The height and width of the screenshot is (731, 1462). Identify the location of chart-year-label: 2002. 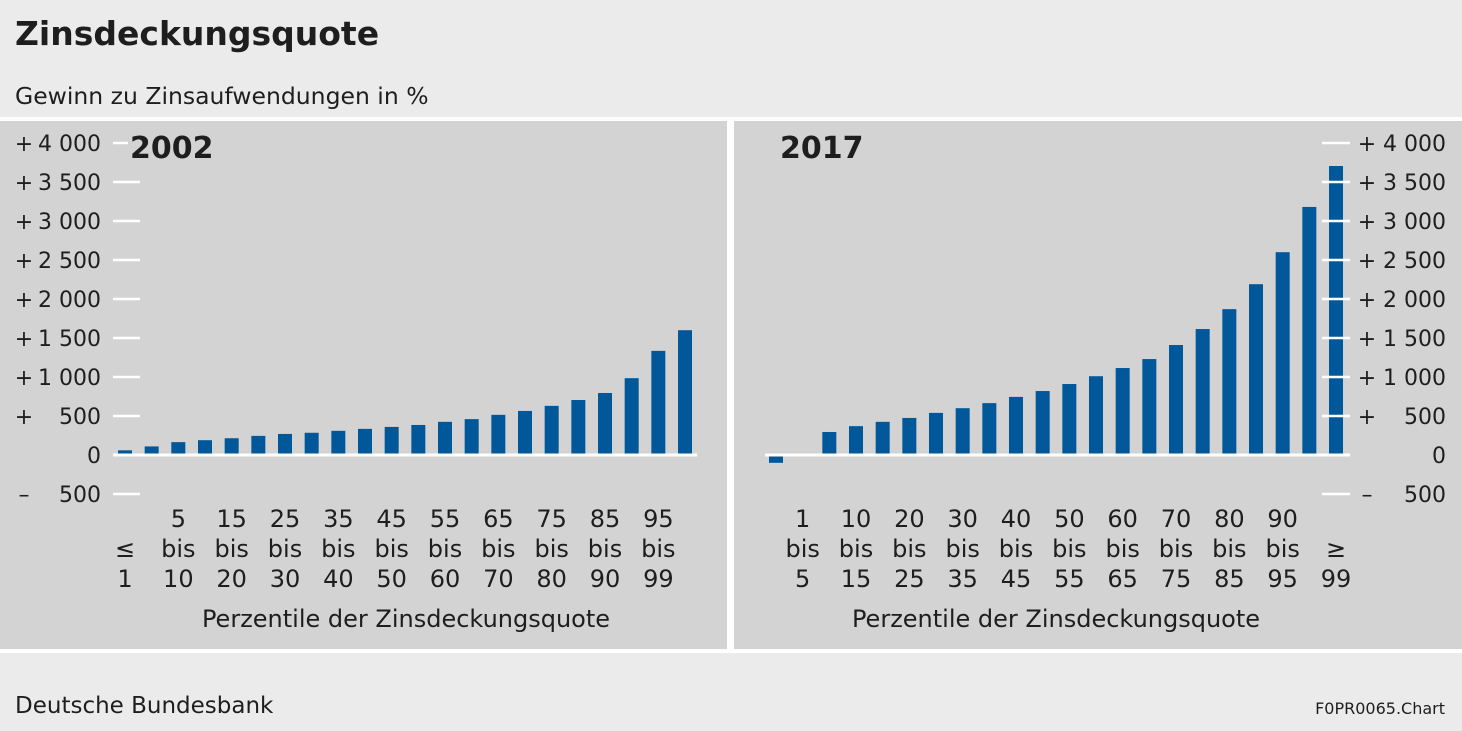
(172, 148).